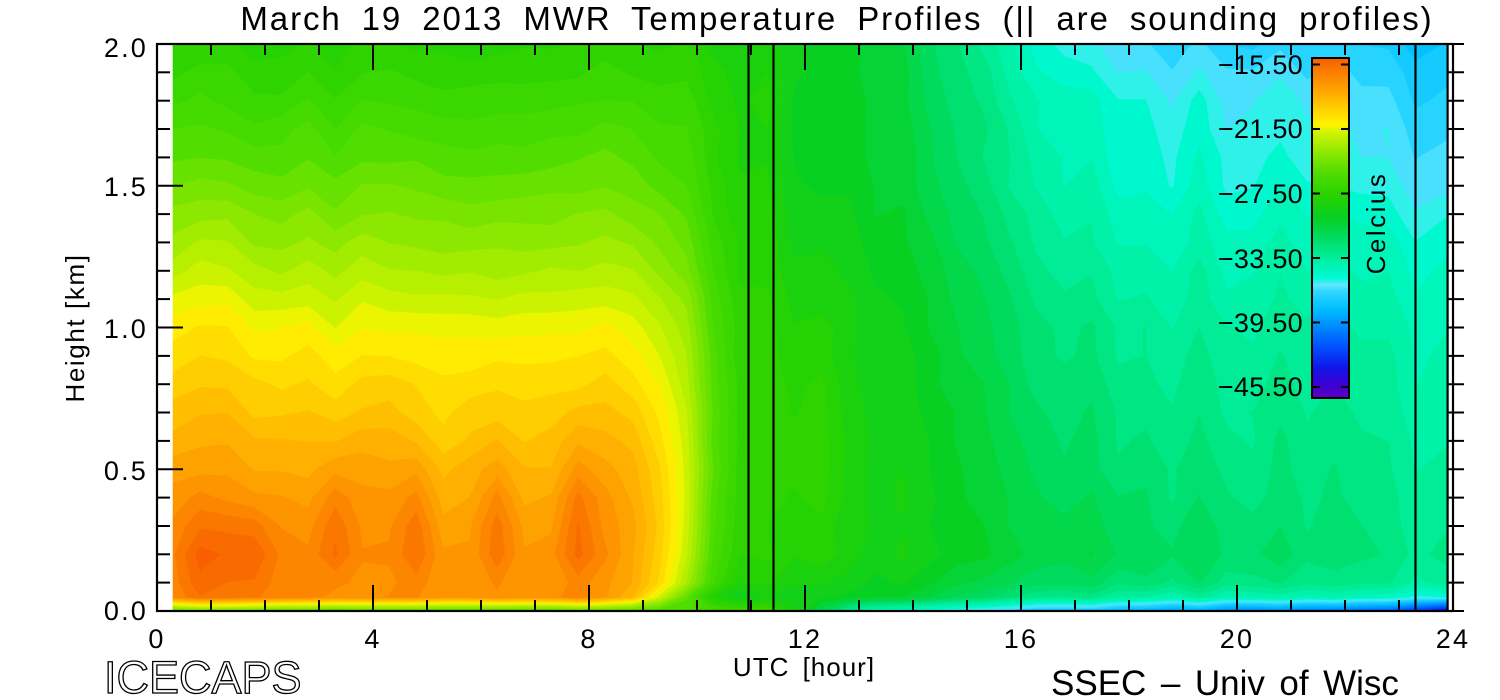 The image size is (1500, 700). I want to click on svg-text: 0.0, so click(126, 611).